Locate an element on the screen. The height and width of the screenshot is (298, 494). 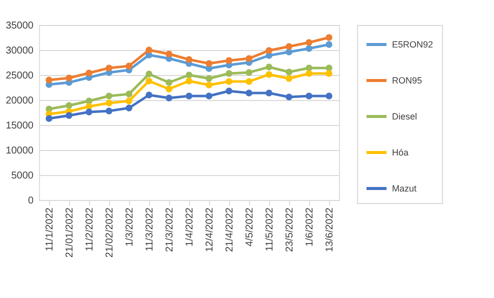
legend-label: Hóa is located at coordinates (400, 153).